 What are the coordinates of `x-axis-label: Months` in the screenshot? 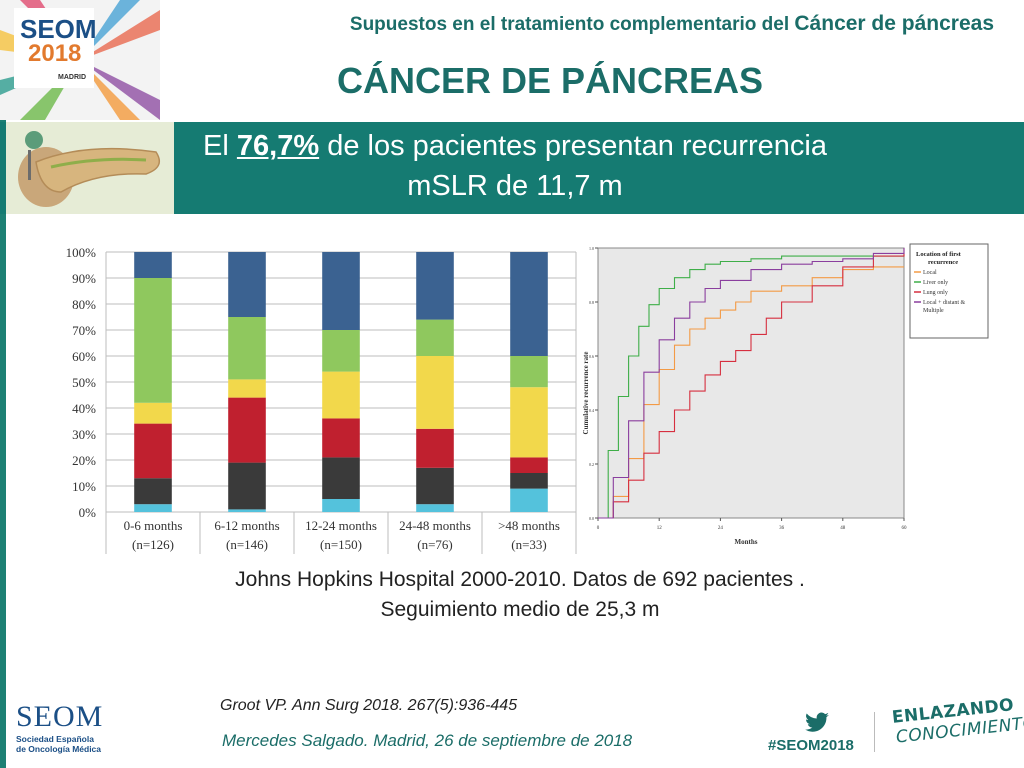 It's located at (746, 542).